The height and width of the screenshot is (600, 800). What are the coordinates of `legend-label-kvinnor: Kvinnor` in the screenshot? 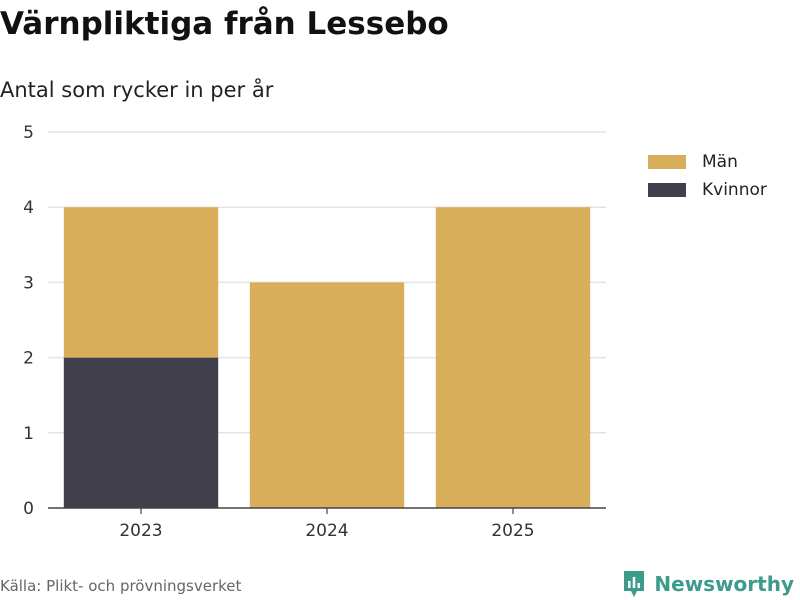 It's located at (734, 190).